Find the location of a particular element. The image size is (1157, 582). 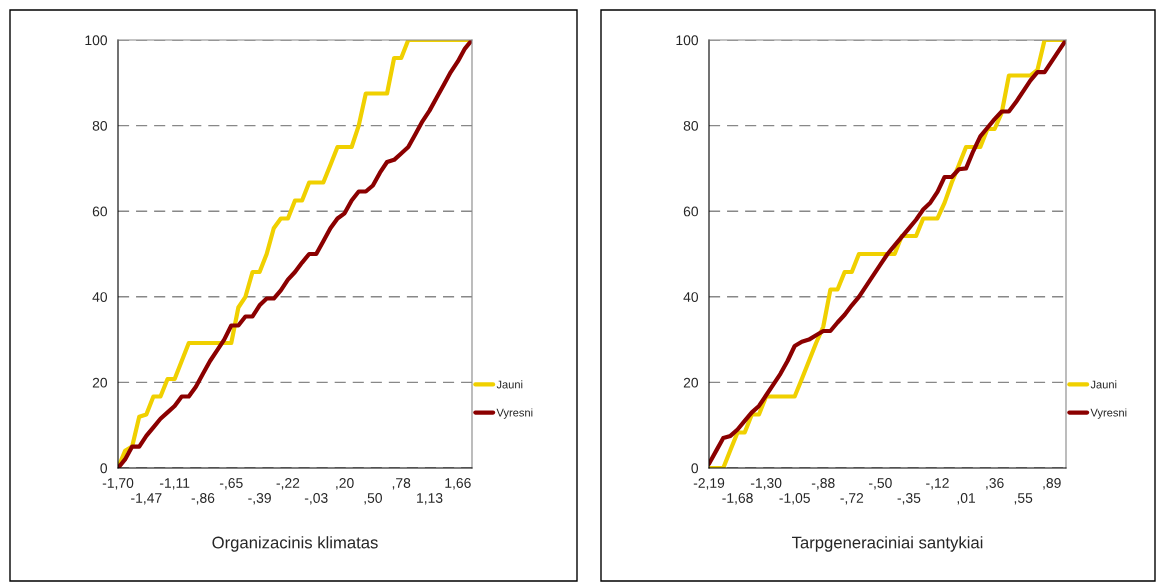

x-tick-label: -,65 is located at coordinates (231, 484).